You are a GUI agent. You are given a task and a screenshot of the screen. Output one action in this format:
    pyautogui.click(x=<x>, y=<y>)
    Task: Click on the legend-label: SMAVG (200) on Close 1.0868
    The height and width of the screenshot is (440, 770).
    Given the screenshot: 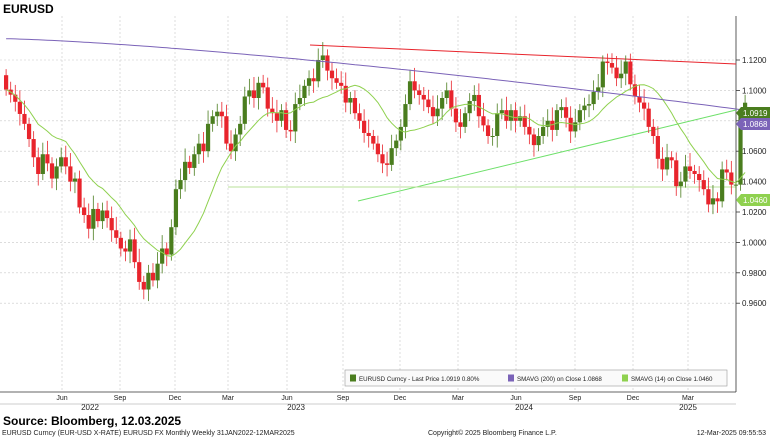 What is the action you would take?
    pyautogui.click(x=559, y=379)
    